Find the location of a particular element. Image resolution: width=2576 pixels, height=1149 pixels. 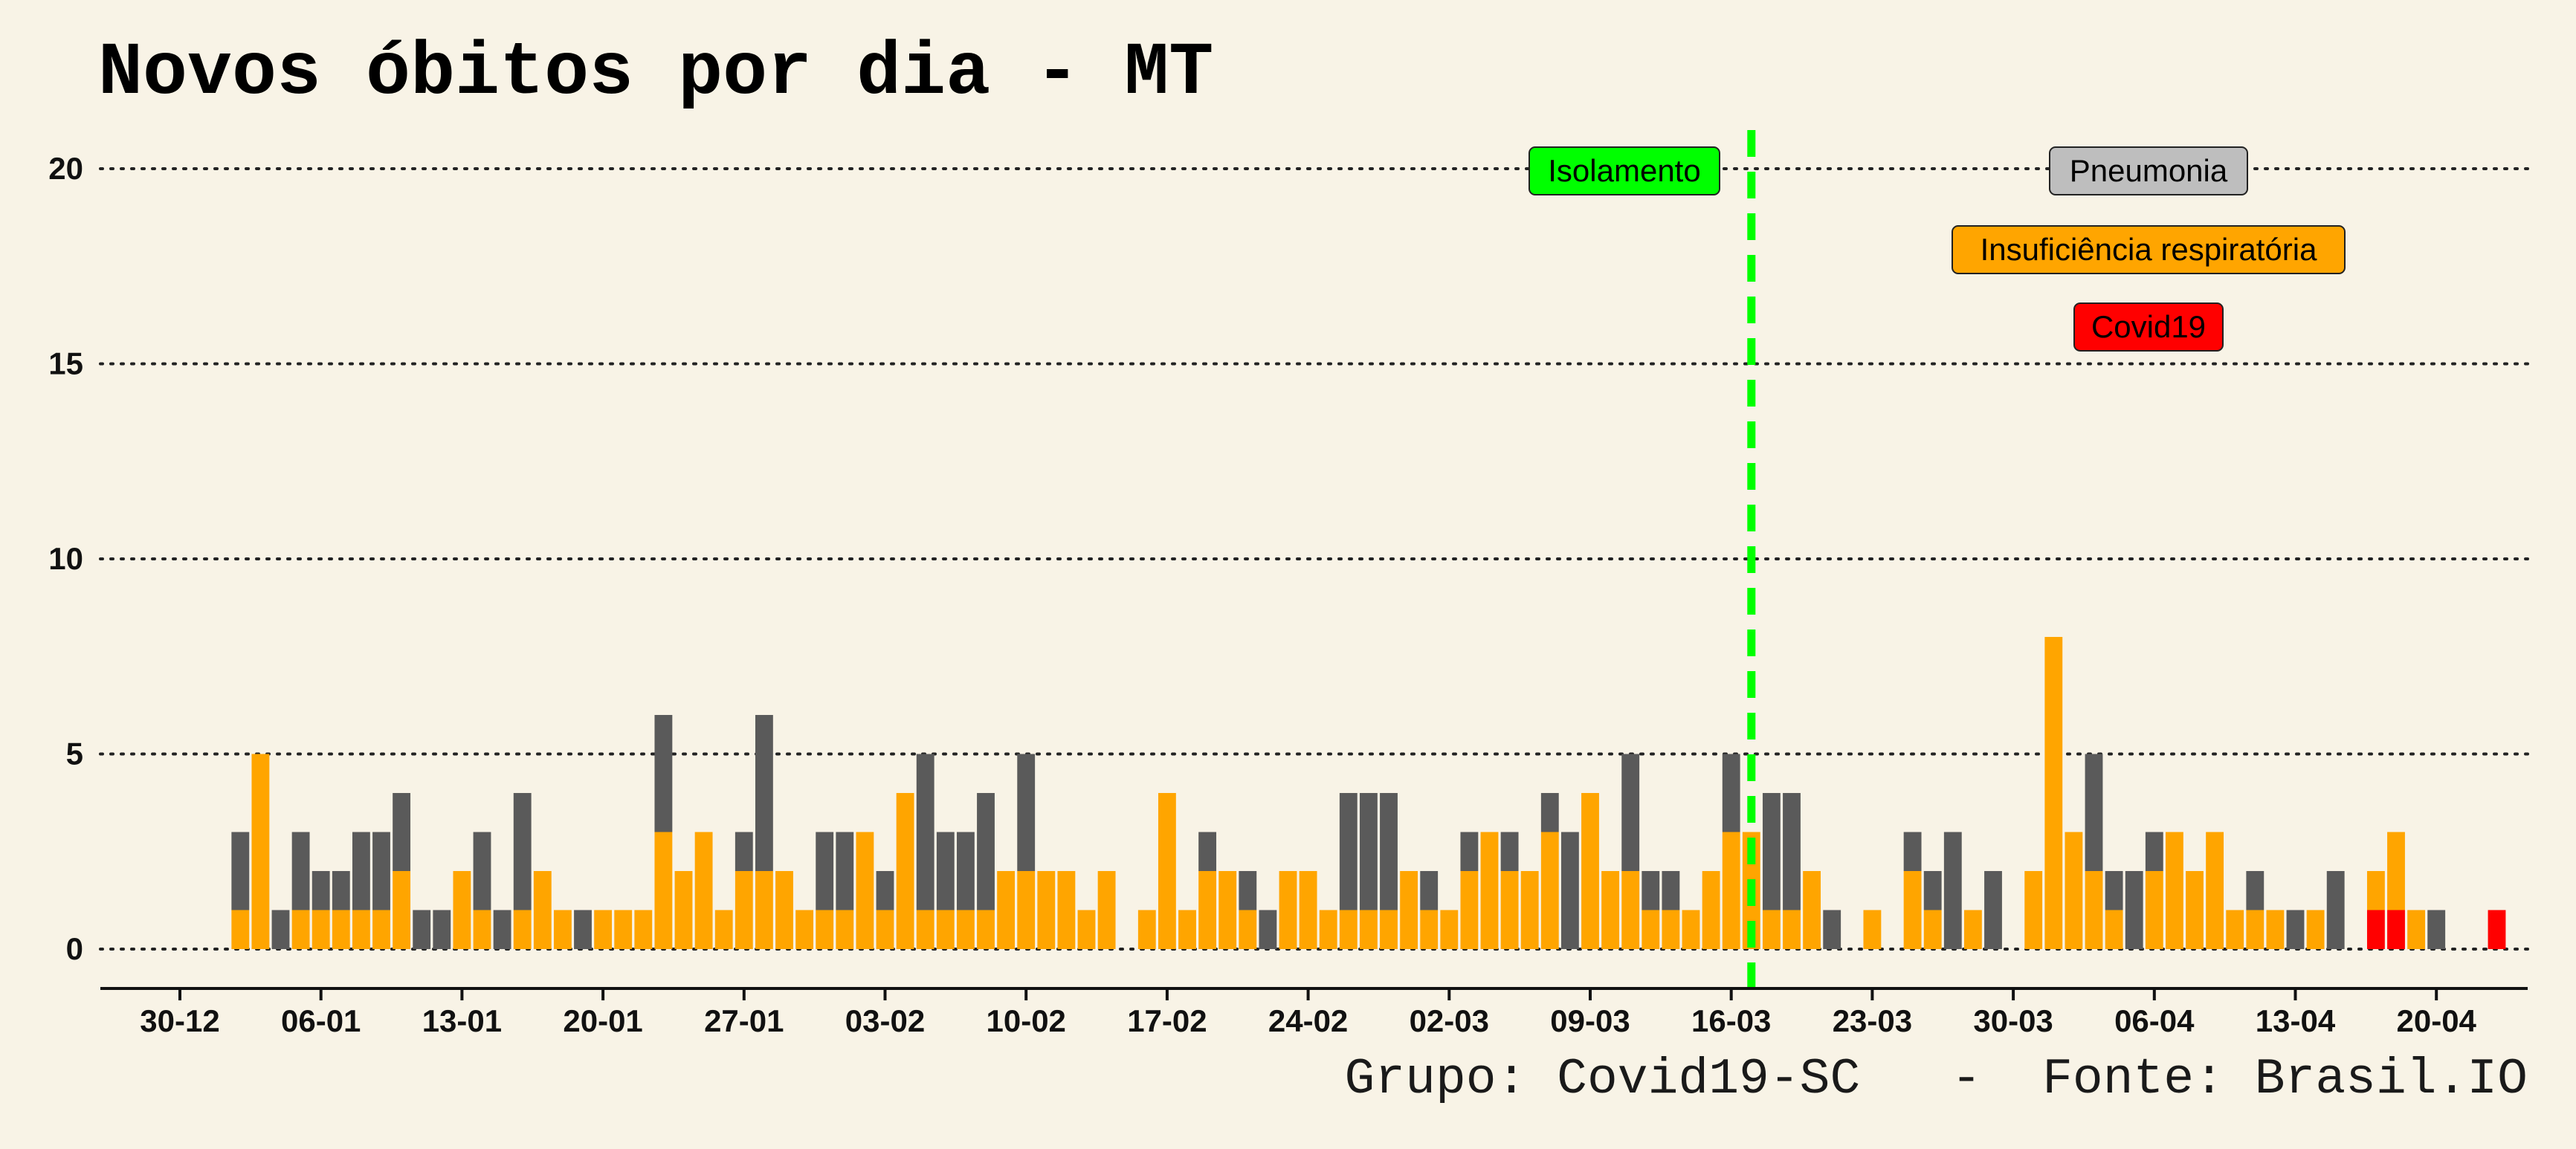

x-tick-label: 20-04 is located at coordinates (2436, 1020).